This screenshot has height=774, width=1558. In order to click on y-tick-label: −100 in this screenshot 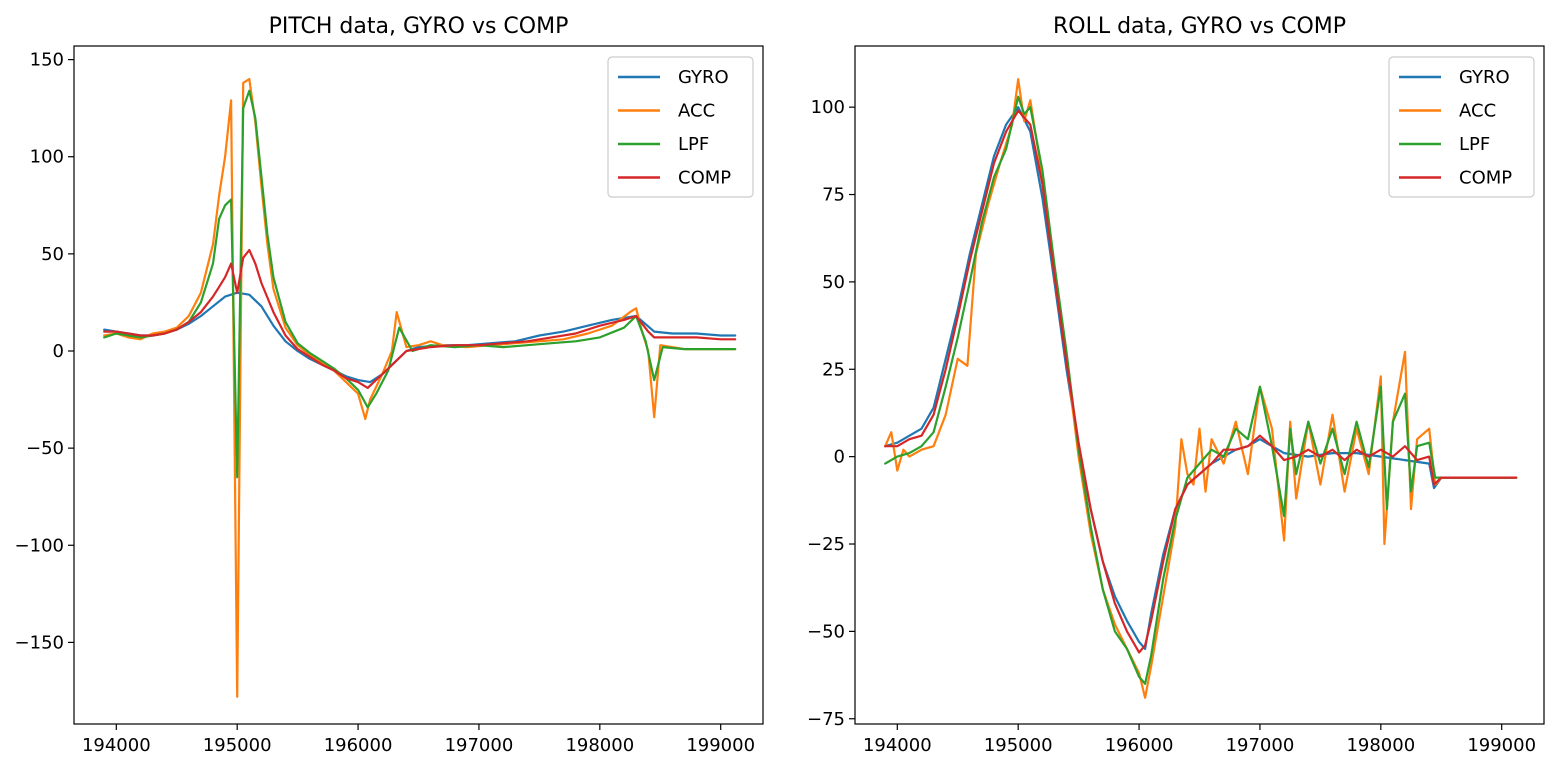, I will do `click(39, 545)`.